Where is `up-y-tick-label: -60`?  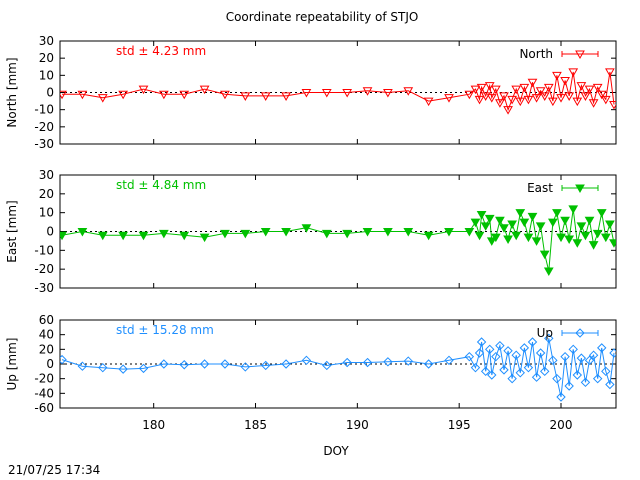 up-y-tick-label: -60 is located at coordinates (44, 408).